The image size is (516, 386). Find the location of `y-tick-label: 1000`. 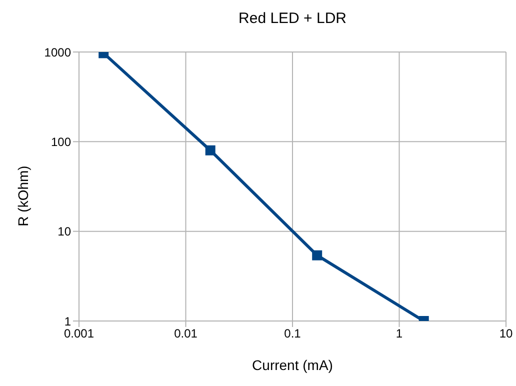

y-tick-label: 1000 is located at coordinates (58, 52).